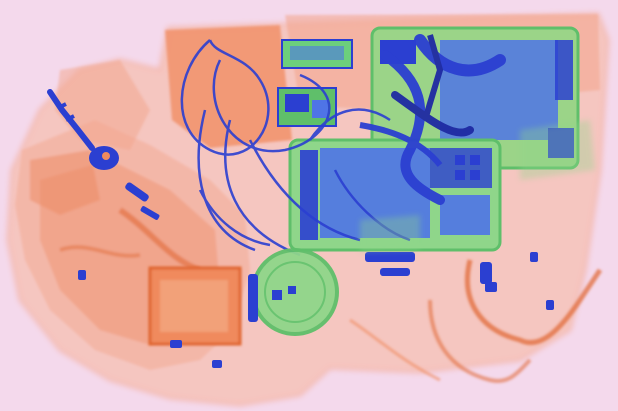 This screenshot has width=618, height=411. What do you see at coordinates (195, 306) in the screenshot?
I see `small-box` at bounding box center [195, 306].